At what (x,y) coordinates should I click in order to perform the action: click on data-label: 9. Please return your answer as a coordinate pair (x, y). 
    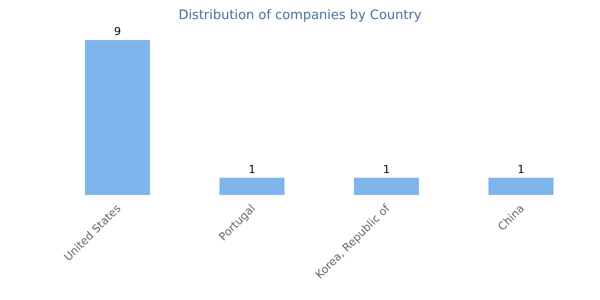
    Looking at the image, I should click on (117, 31).